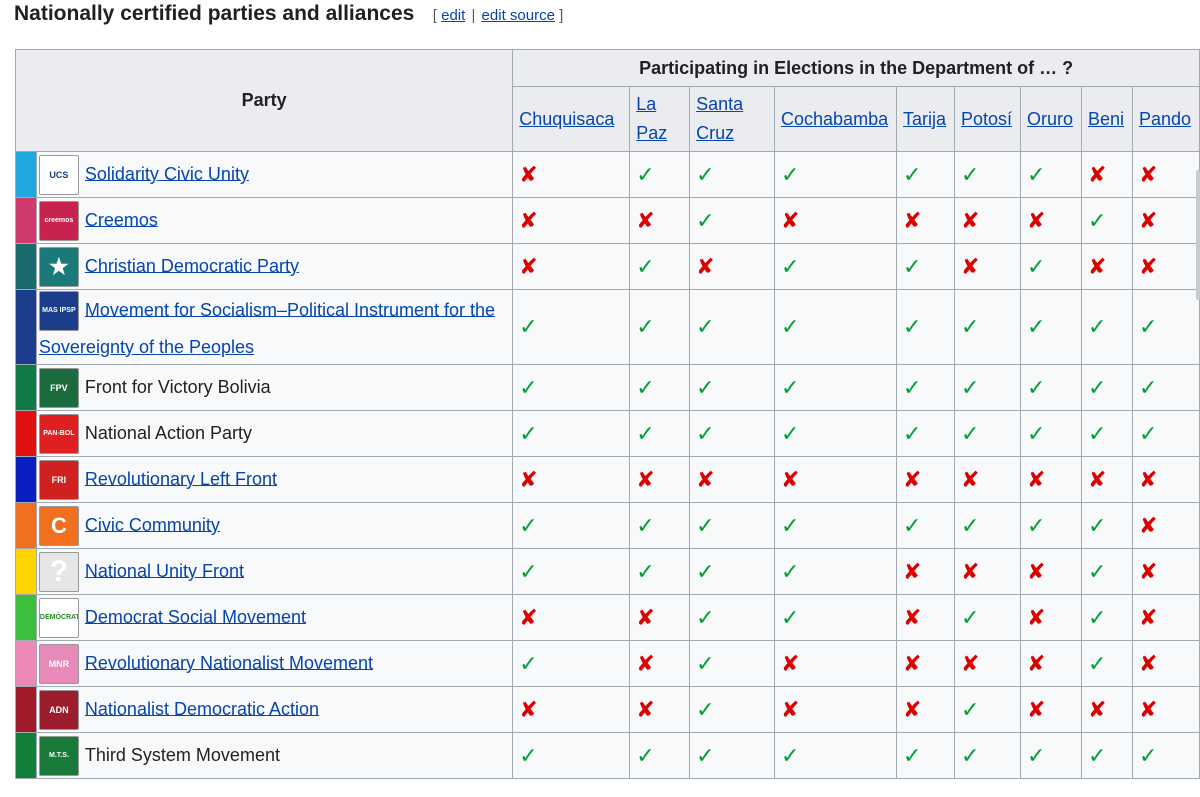  What do you see at coordinates (518, 15) in the screenshot?
I see `edit-source-link: edit source` at bounding box center [518, 15].